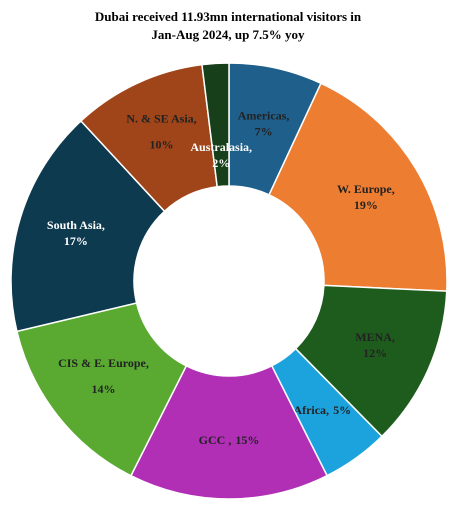 The width and height of the screenshot is (455, 510). Describe the element at coordinates (264, 116) in the screenshot. I see `category-label: Americas,` at that location.